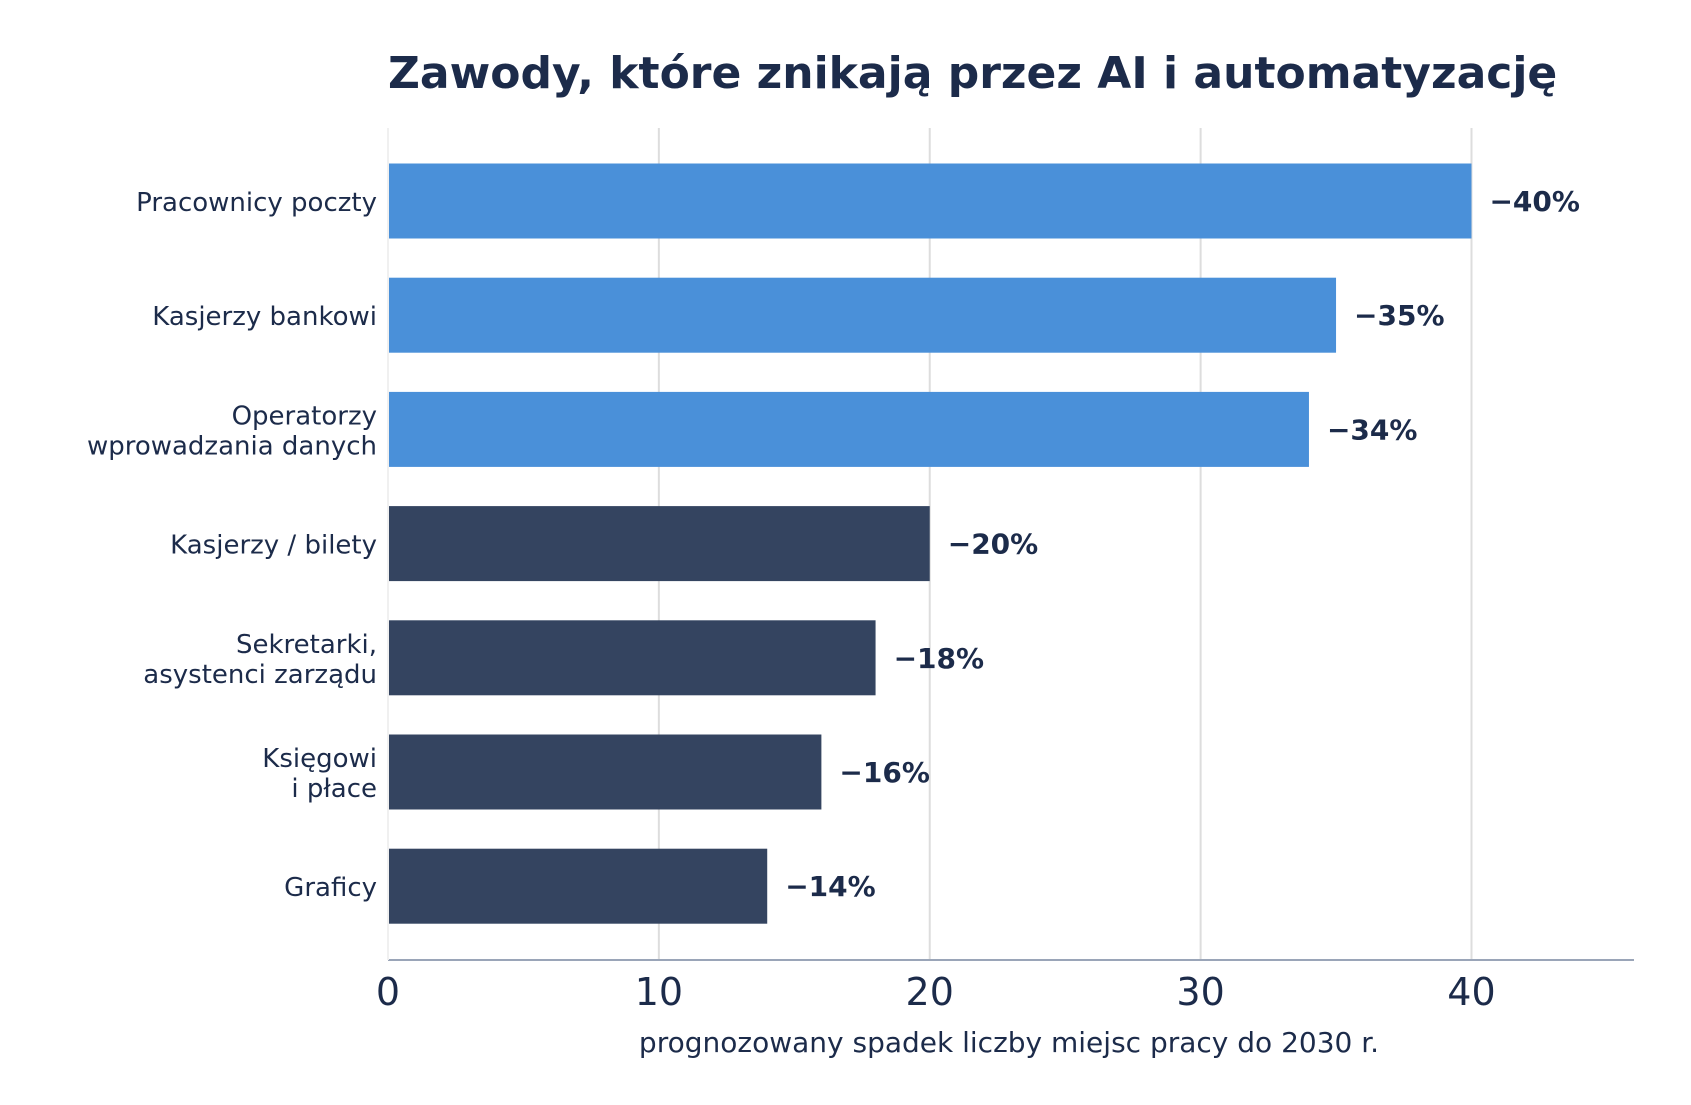 The image size is (1691, 1105). Describe the element at coordinates (232, 446) in the screenshot. I see `category-label-line: wprowadzania danych` at that location.